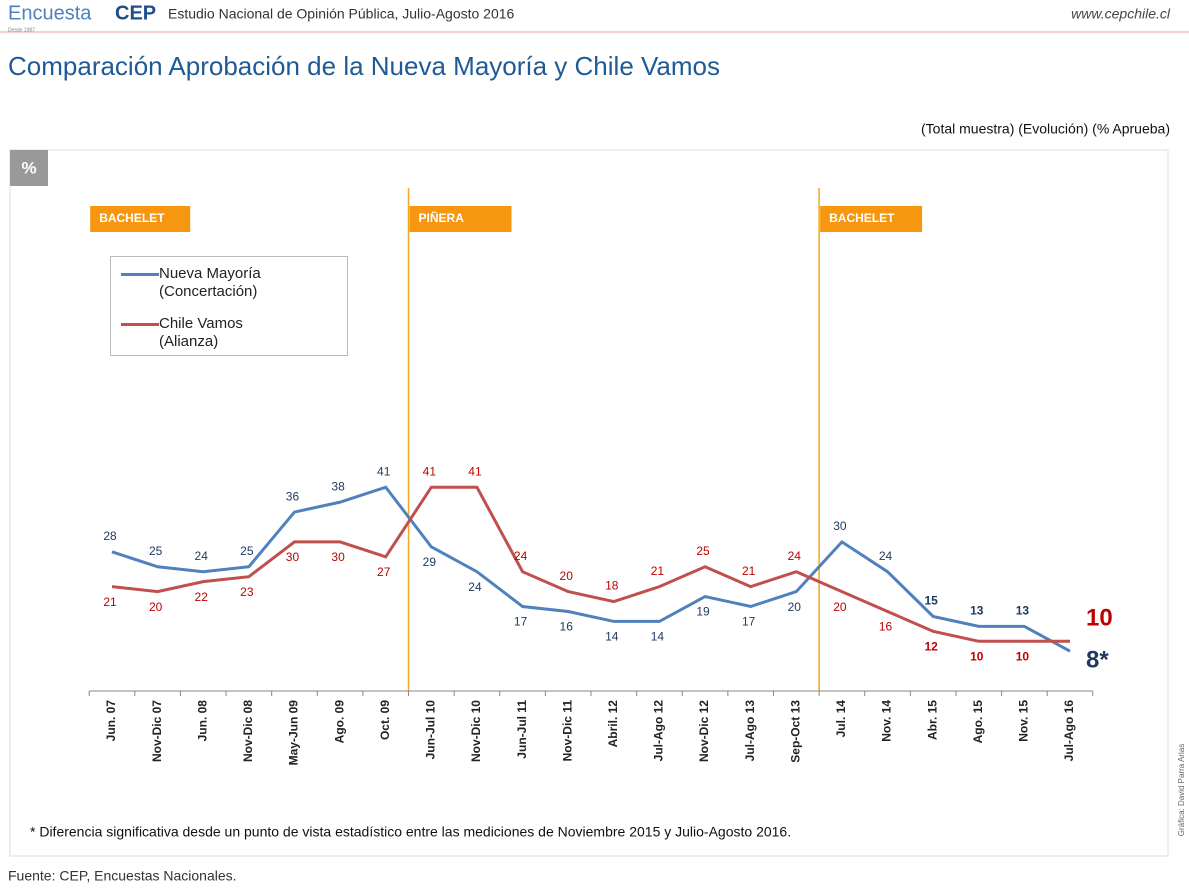 The image size is (1189, 889). What do you see at coordinates (430, 562) in the screenshot?
I see `data-label: 29` at bounding box center [430, 562].